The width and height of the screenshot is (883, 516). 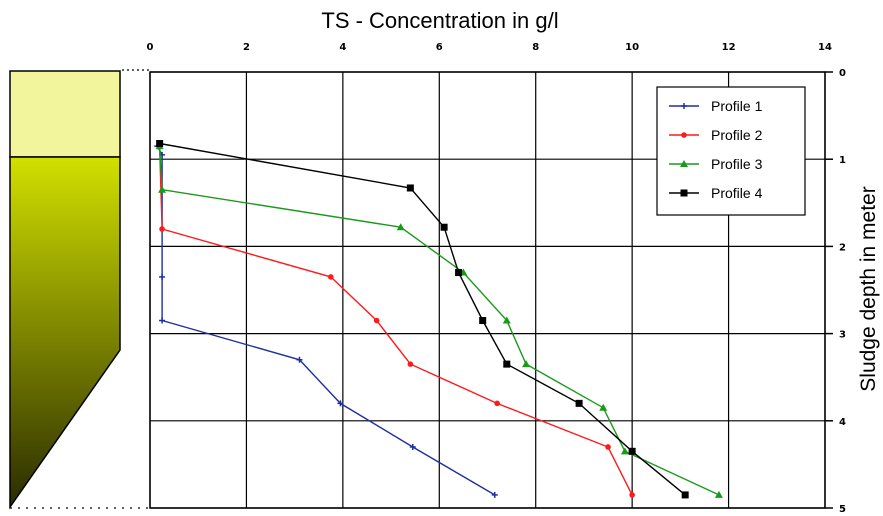 I want to click on sludge-column, so click(x=79, y=289).